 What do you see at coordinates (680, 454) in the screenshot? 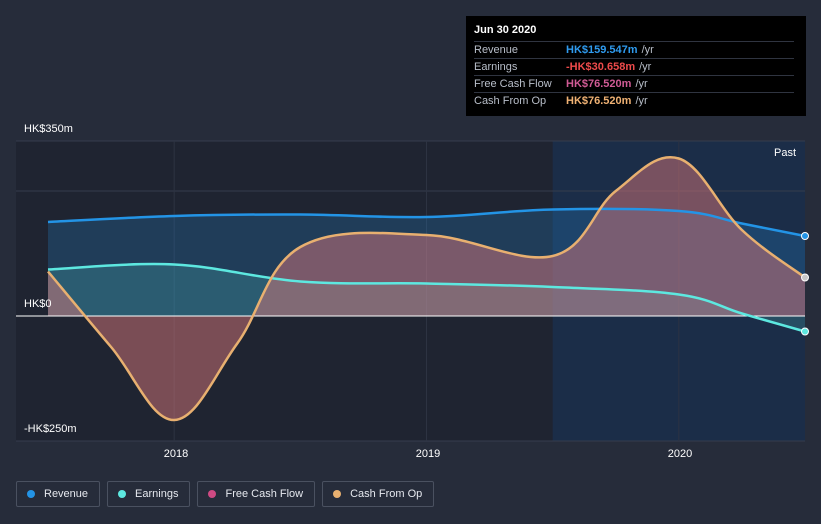
I see `x-tick-label-2020: 2020` at bounding box center [680, 454].